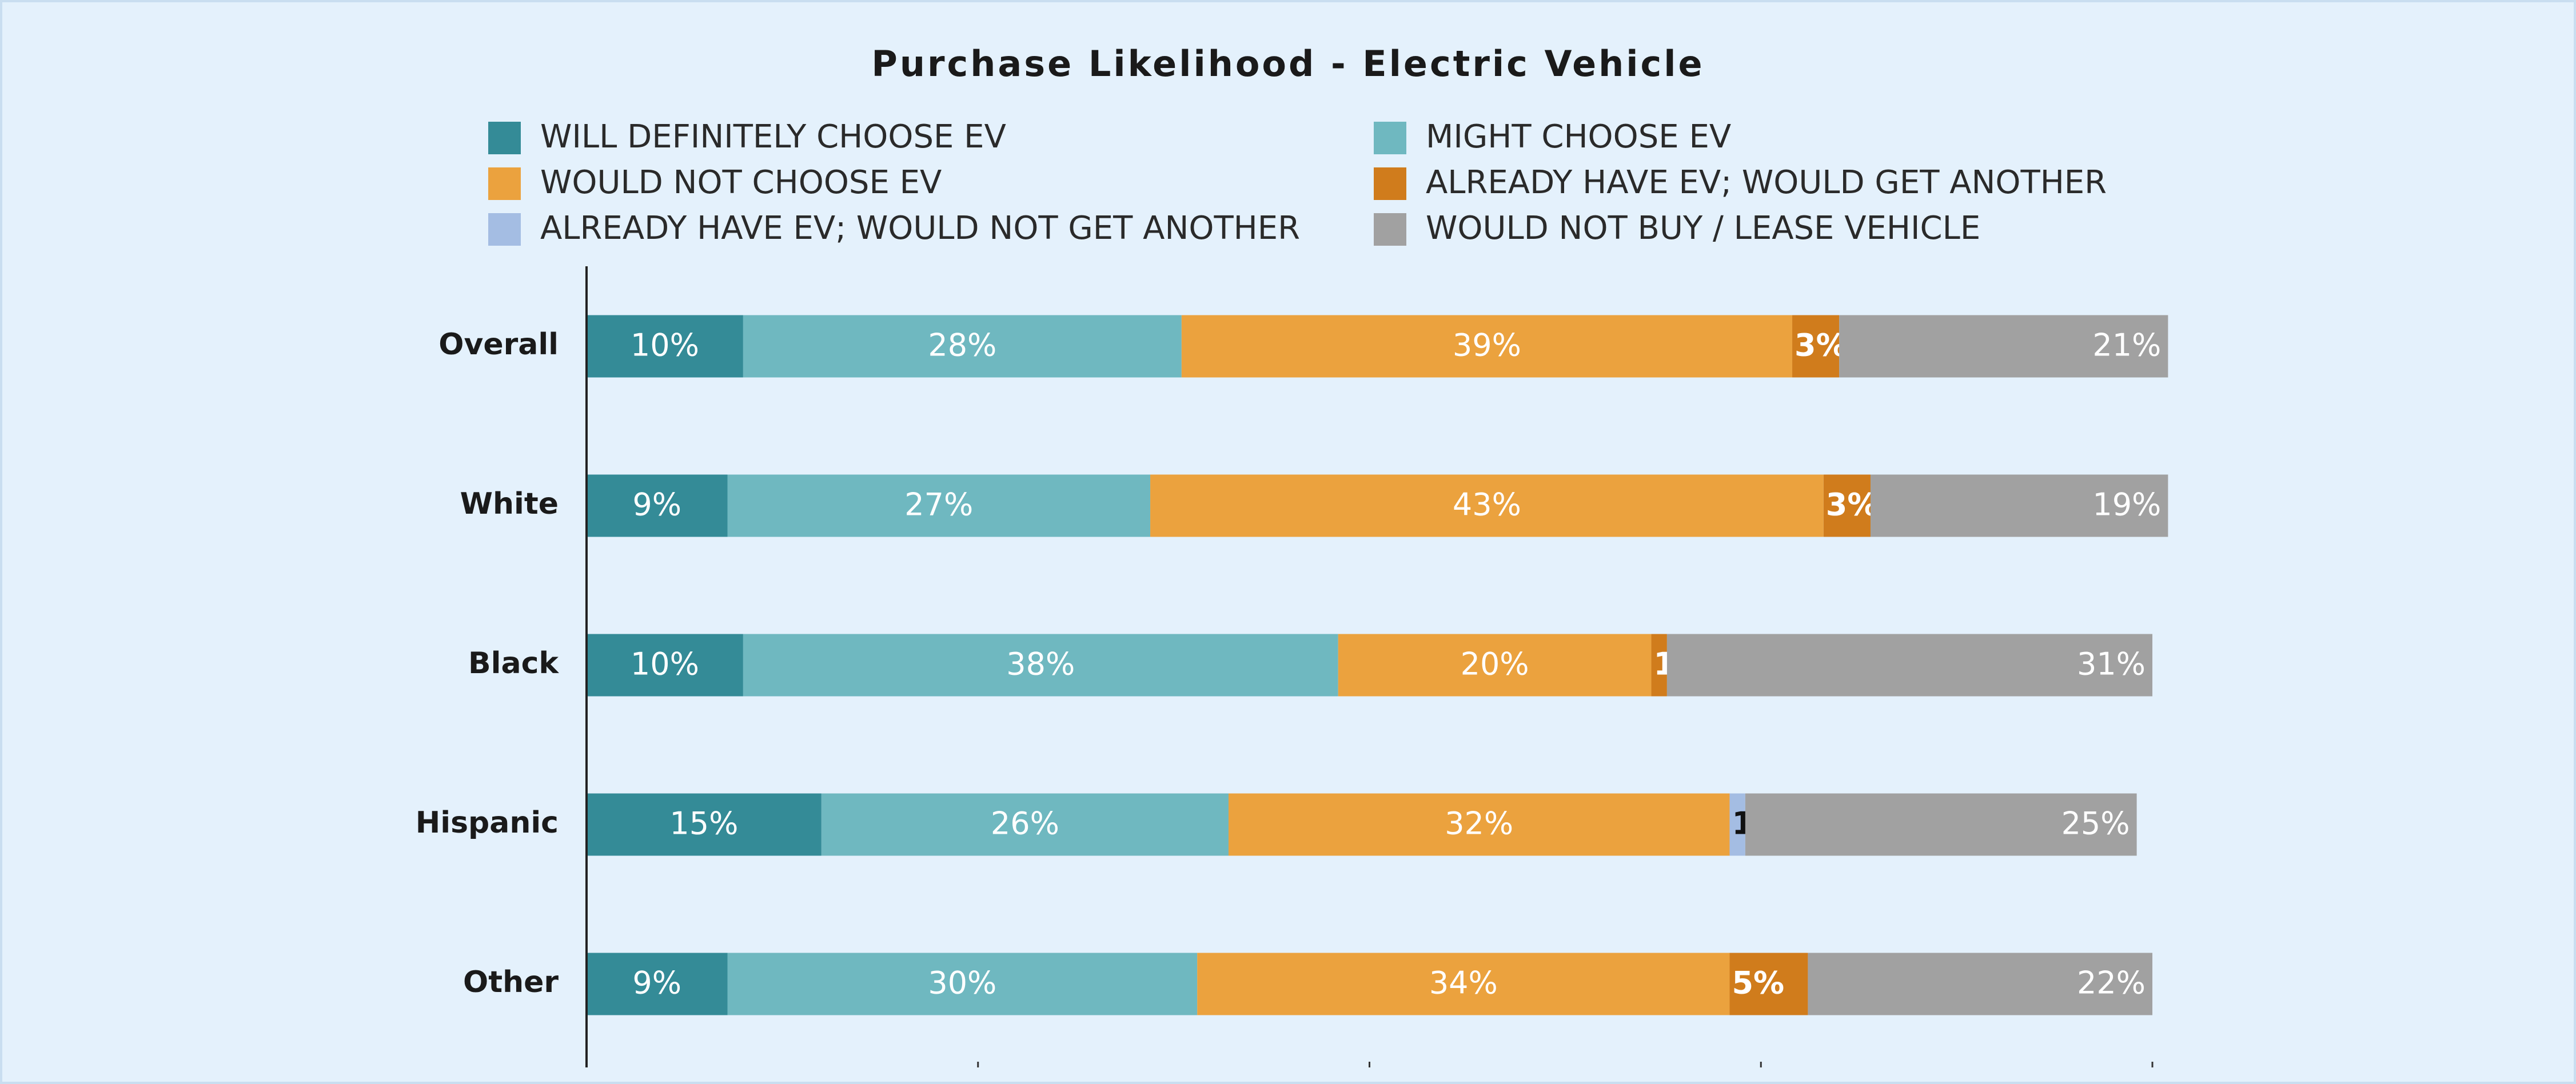 The image size is (2576, 1084). I want to click on category-label: Overall, so click(498, 344).